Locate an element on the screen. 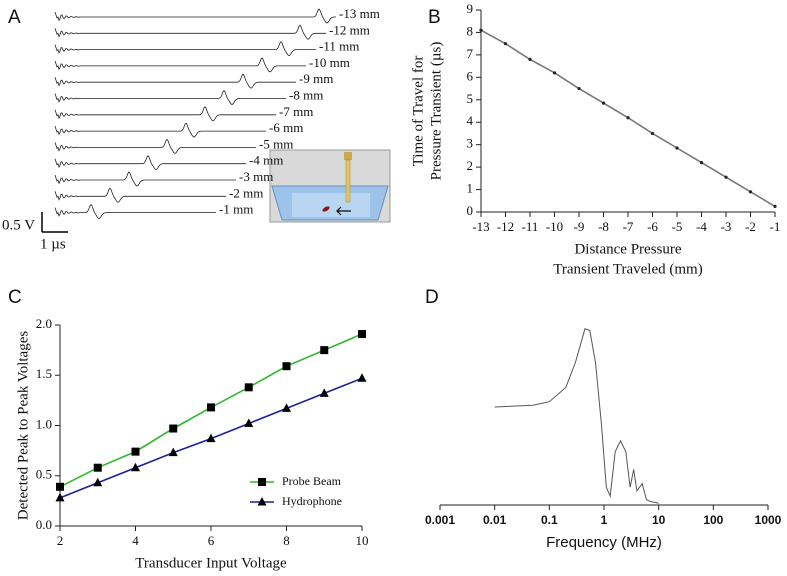 The width and height of the screenshot is (787, 576). water is located at coordinates (331, 205).